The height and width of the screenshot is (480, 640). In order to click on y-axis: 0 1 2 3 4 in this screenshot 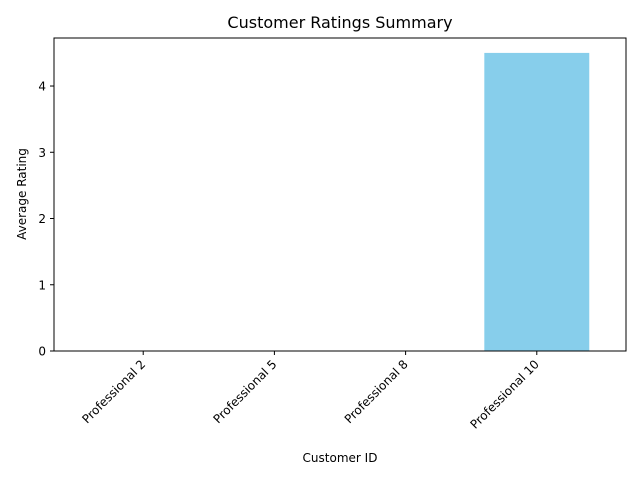, I will do `click(46, 219)`.